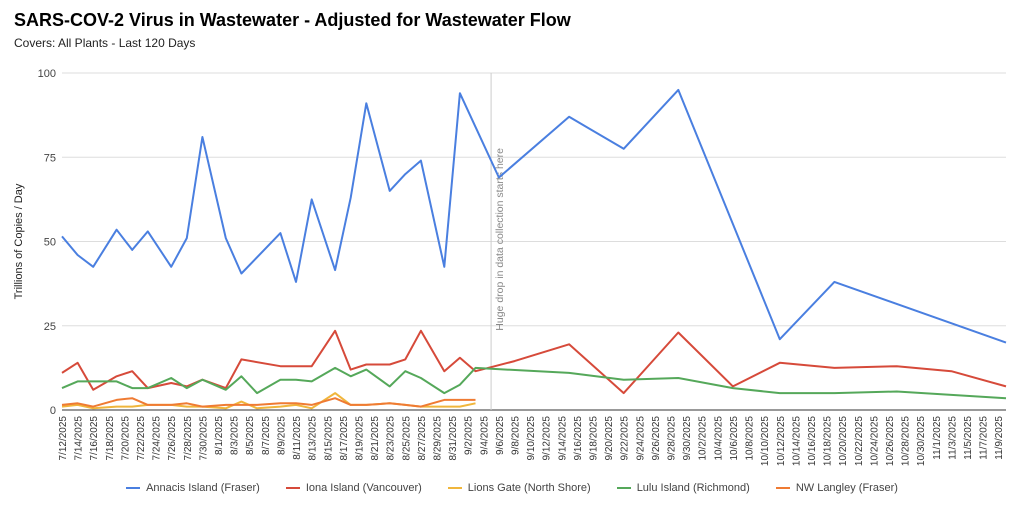 The height and width of the screenshot is (505, 1024). I want to click on x-tick-label: 11/7/2025, so click(984, 438).